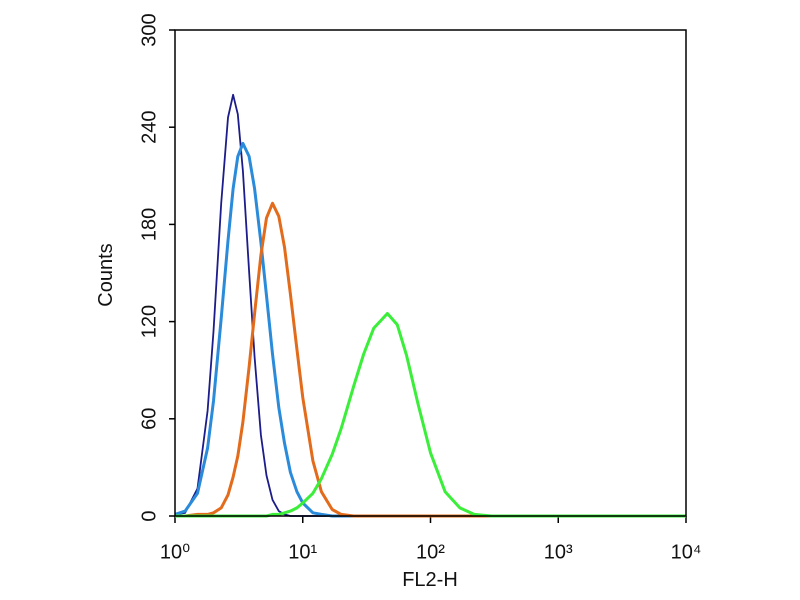 The width and height of the screenshot is (800, 600). What do you see at coordinates (558, 552) in the screenshot?
I see `x-tick-label: 10³` at bounding box center [558, 552].